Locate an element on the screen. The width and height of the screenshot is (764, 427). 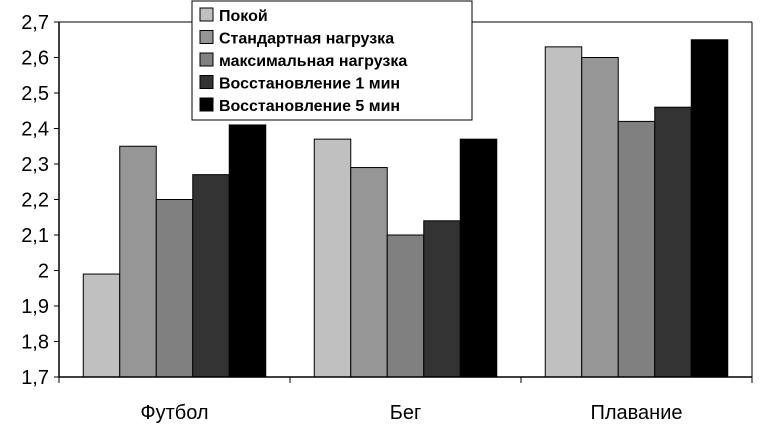
y-tick-label: 2,3 is located at coordinates (35, 165).